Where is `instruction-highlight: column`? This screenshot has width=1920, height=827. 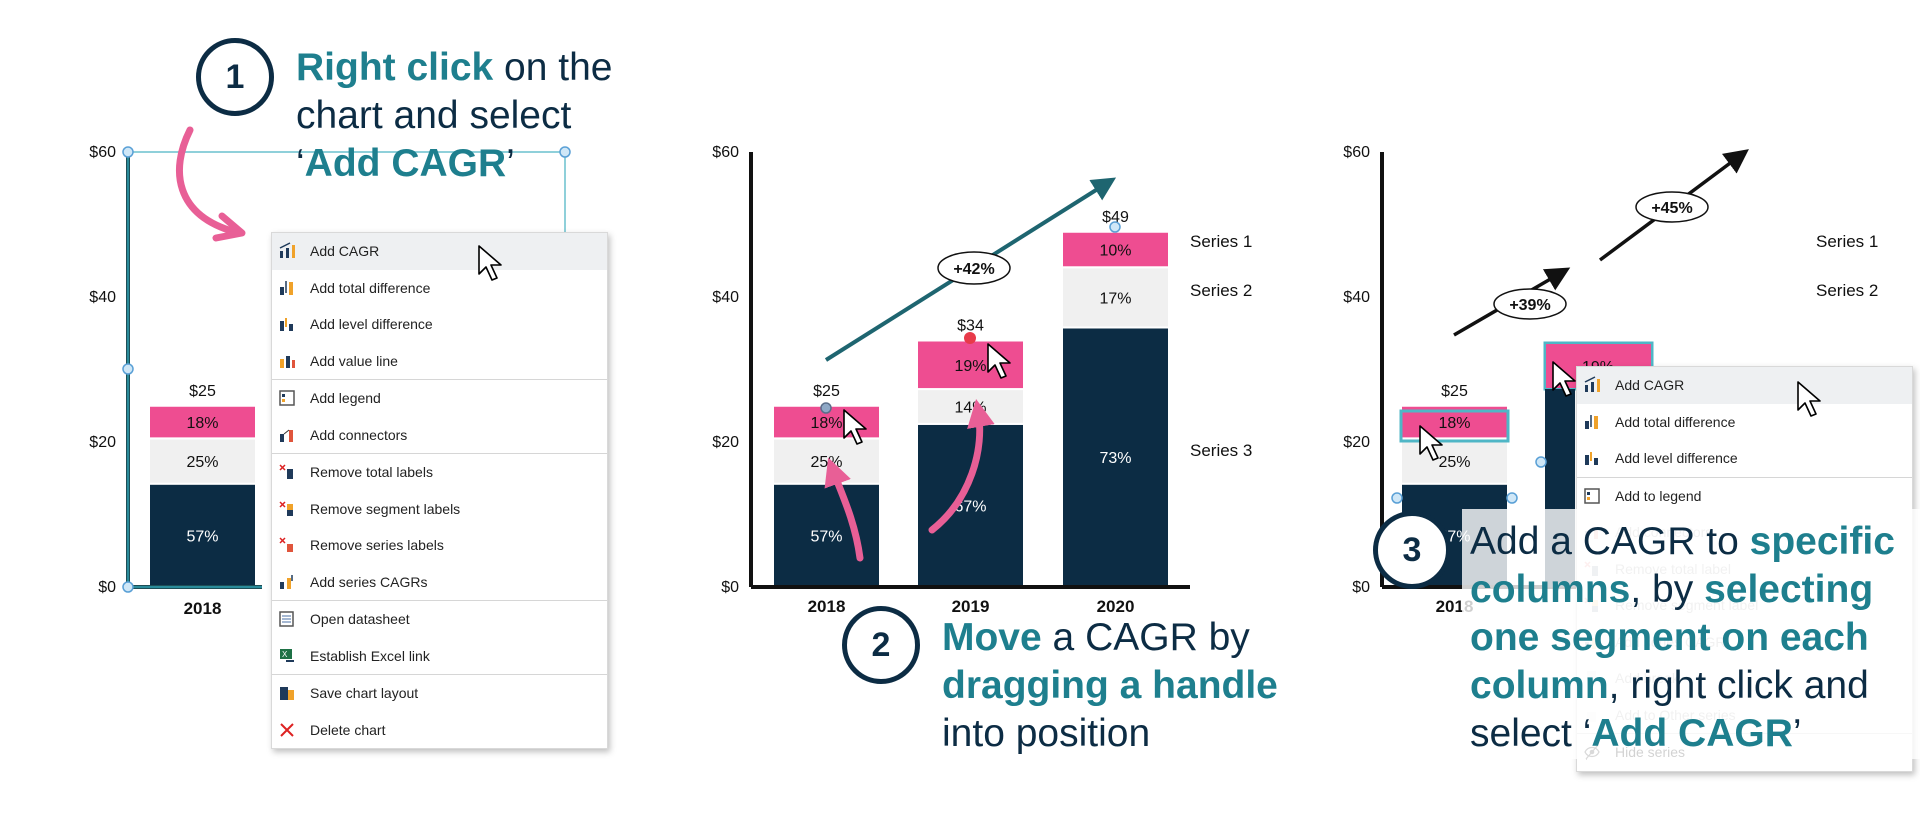
instruction-highlight: column is located at coordinates (1539, 685).